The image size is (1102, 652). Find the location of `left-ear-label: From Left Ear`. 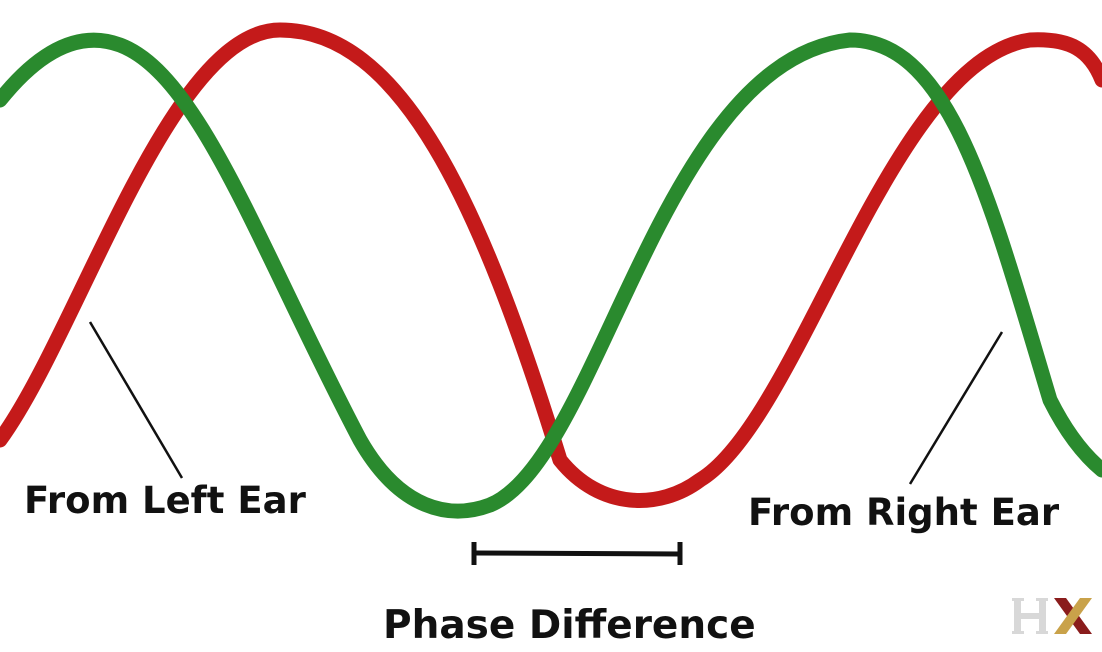

left-ear-label: From Left Ear is located at coordinates (165, 500).